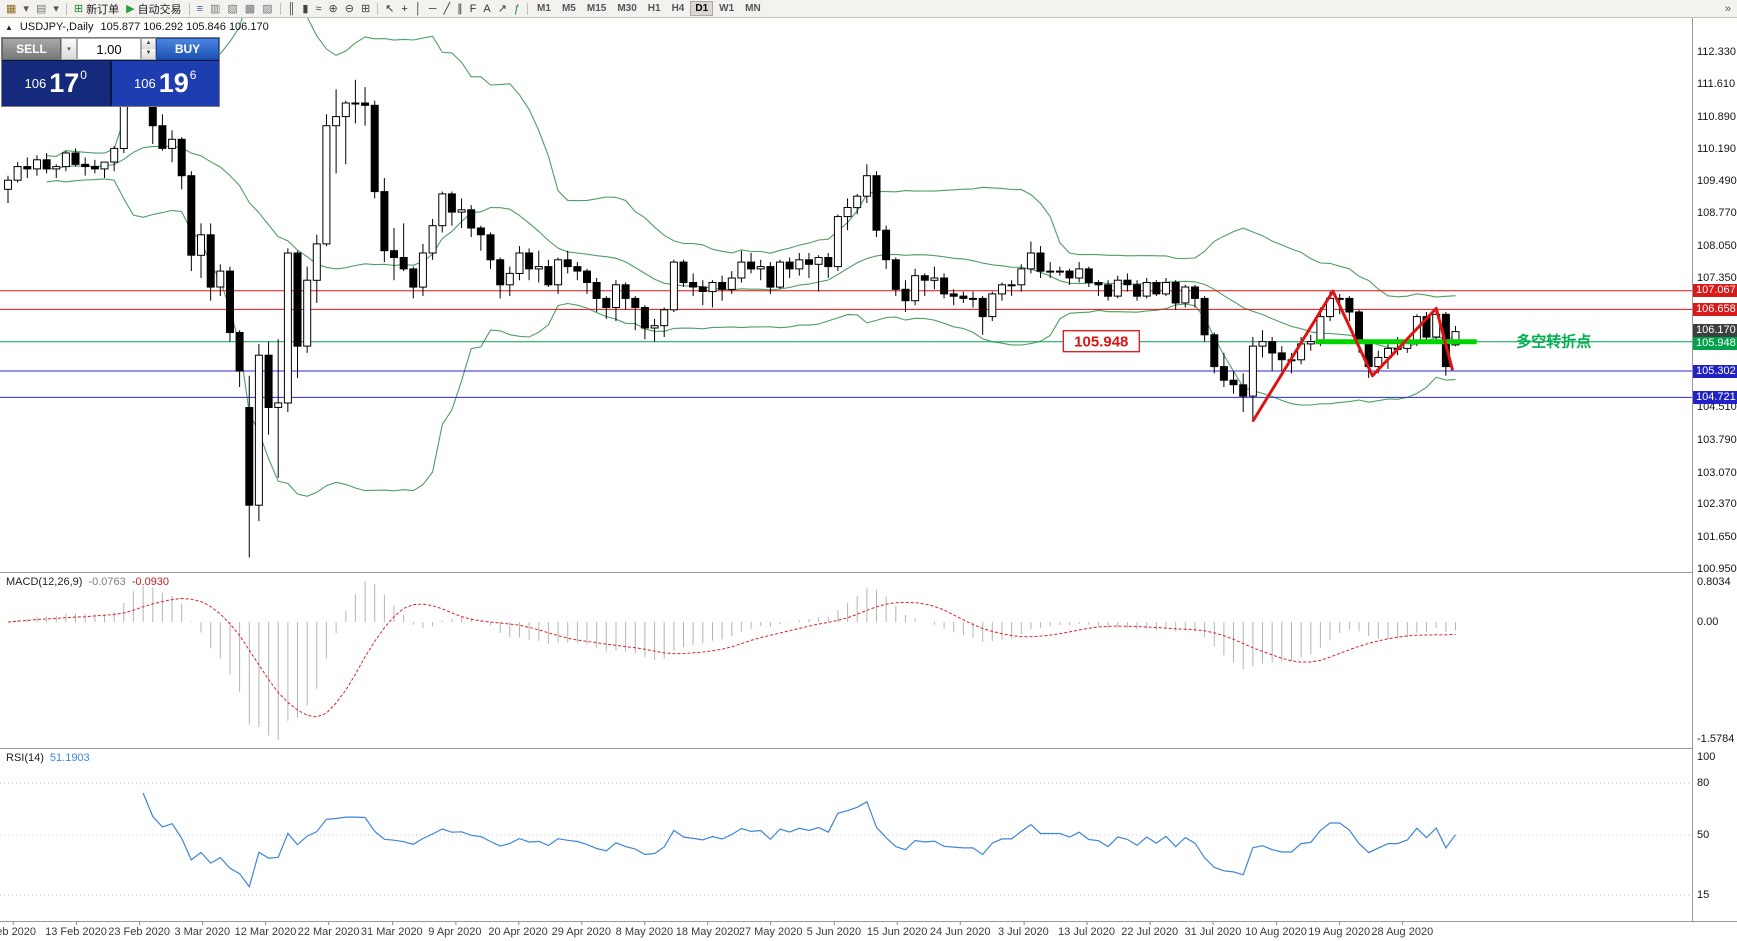 The height and width of the screenshot is (941, 1737). What do you see at coordinates (200, 9) in the screenshot?
I see `market-watch-button: ≡` at bounding box center [200, 9].